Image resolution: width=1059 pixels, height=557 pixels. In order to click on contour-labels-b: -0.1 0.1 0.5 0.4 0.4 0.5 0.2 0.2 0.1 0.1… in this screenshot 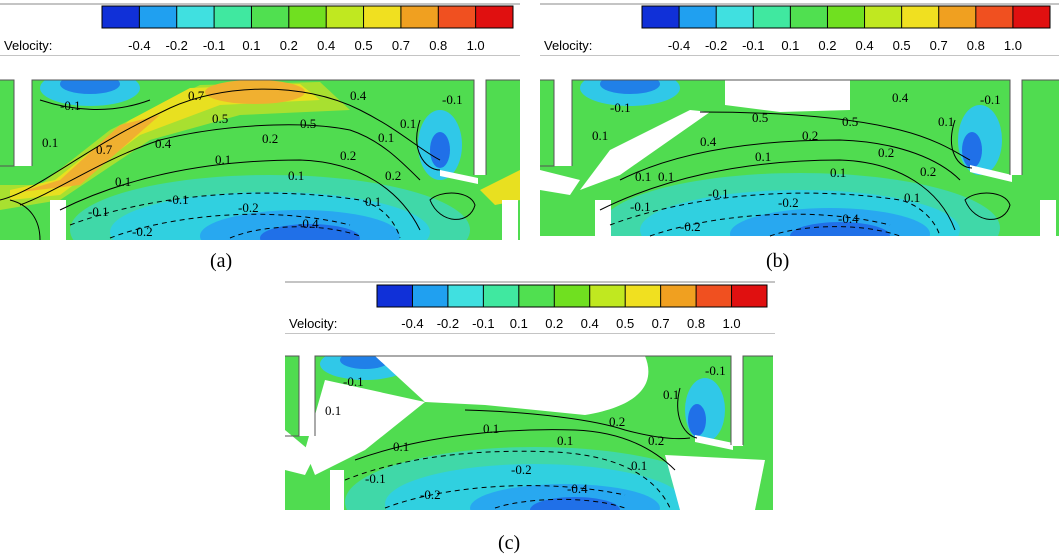, I will do `click(796, 162)`.